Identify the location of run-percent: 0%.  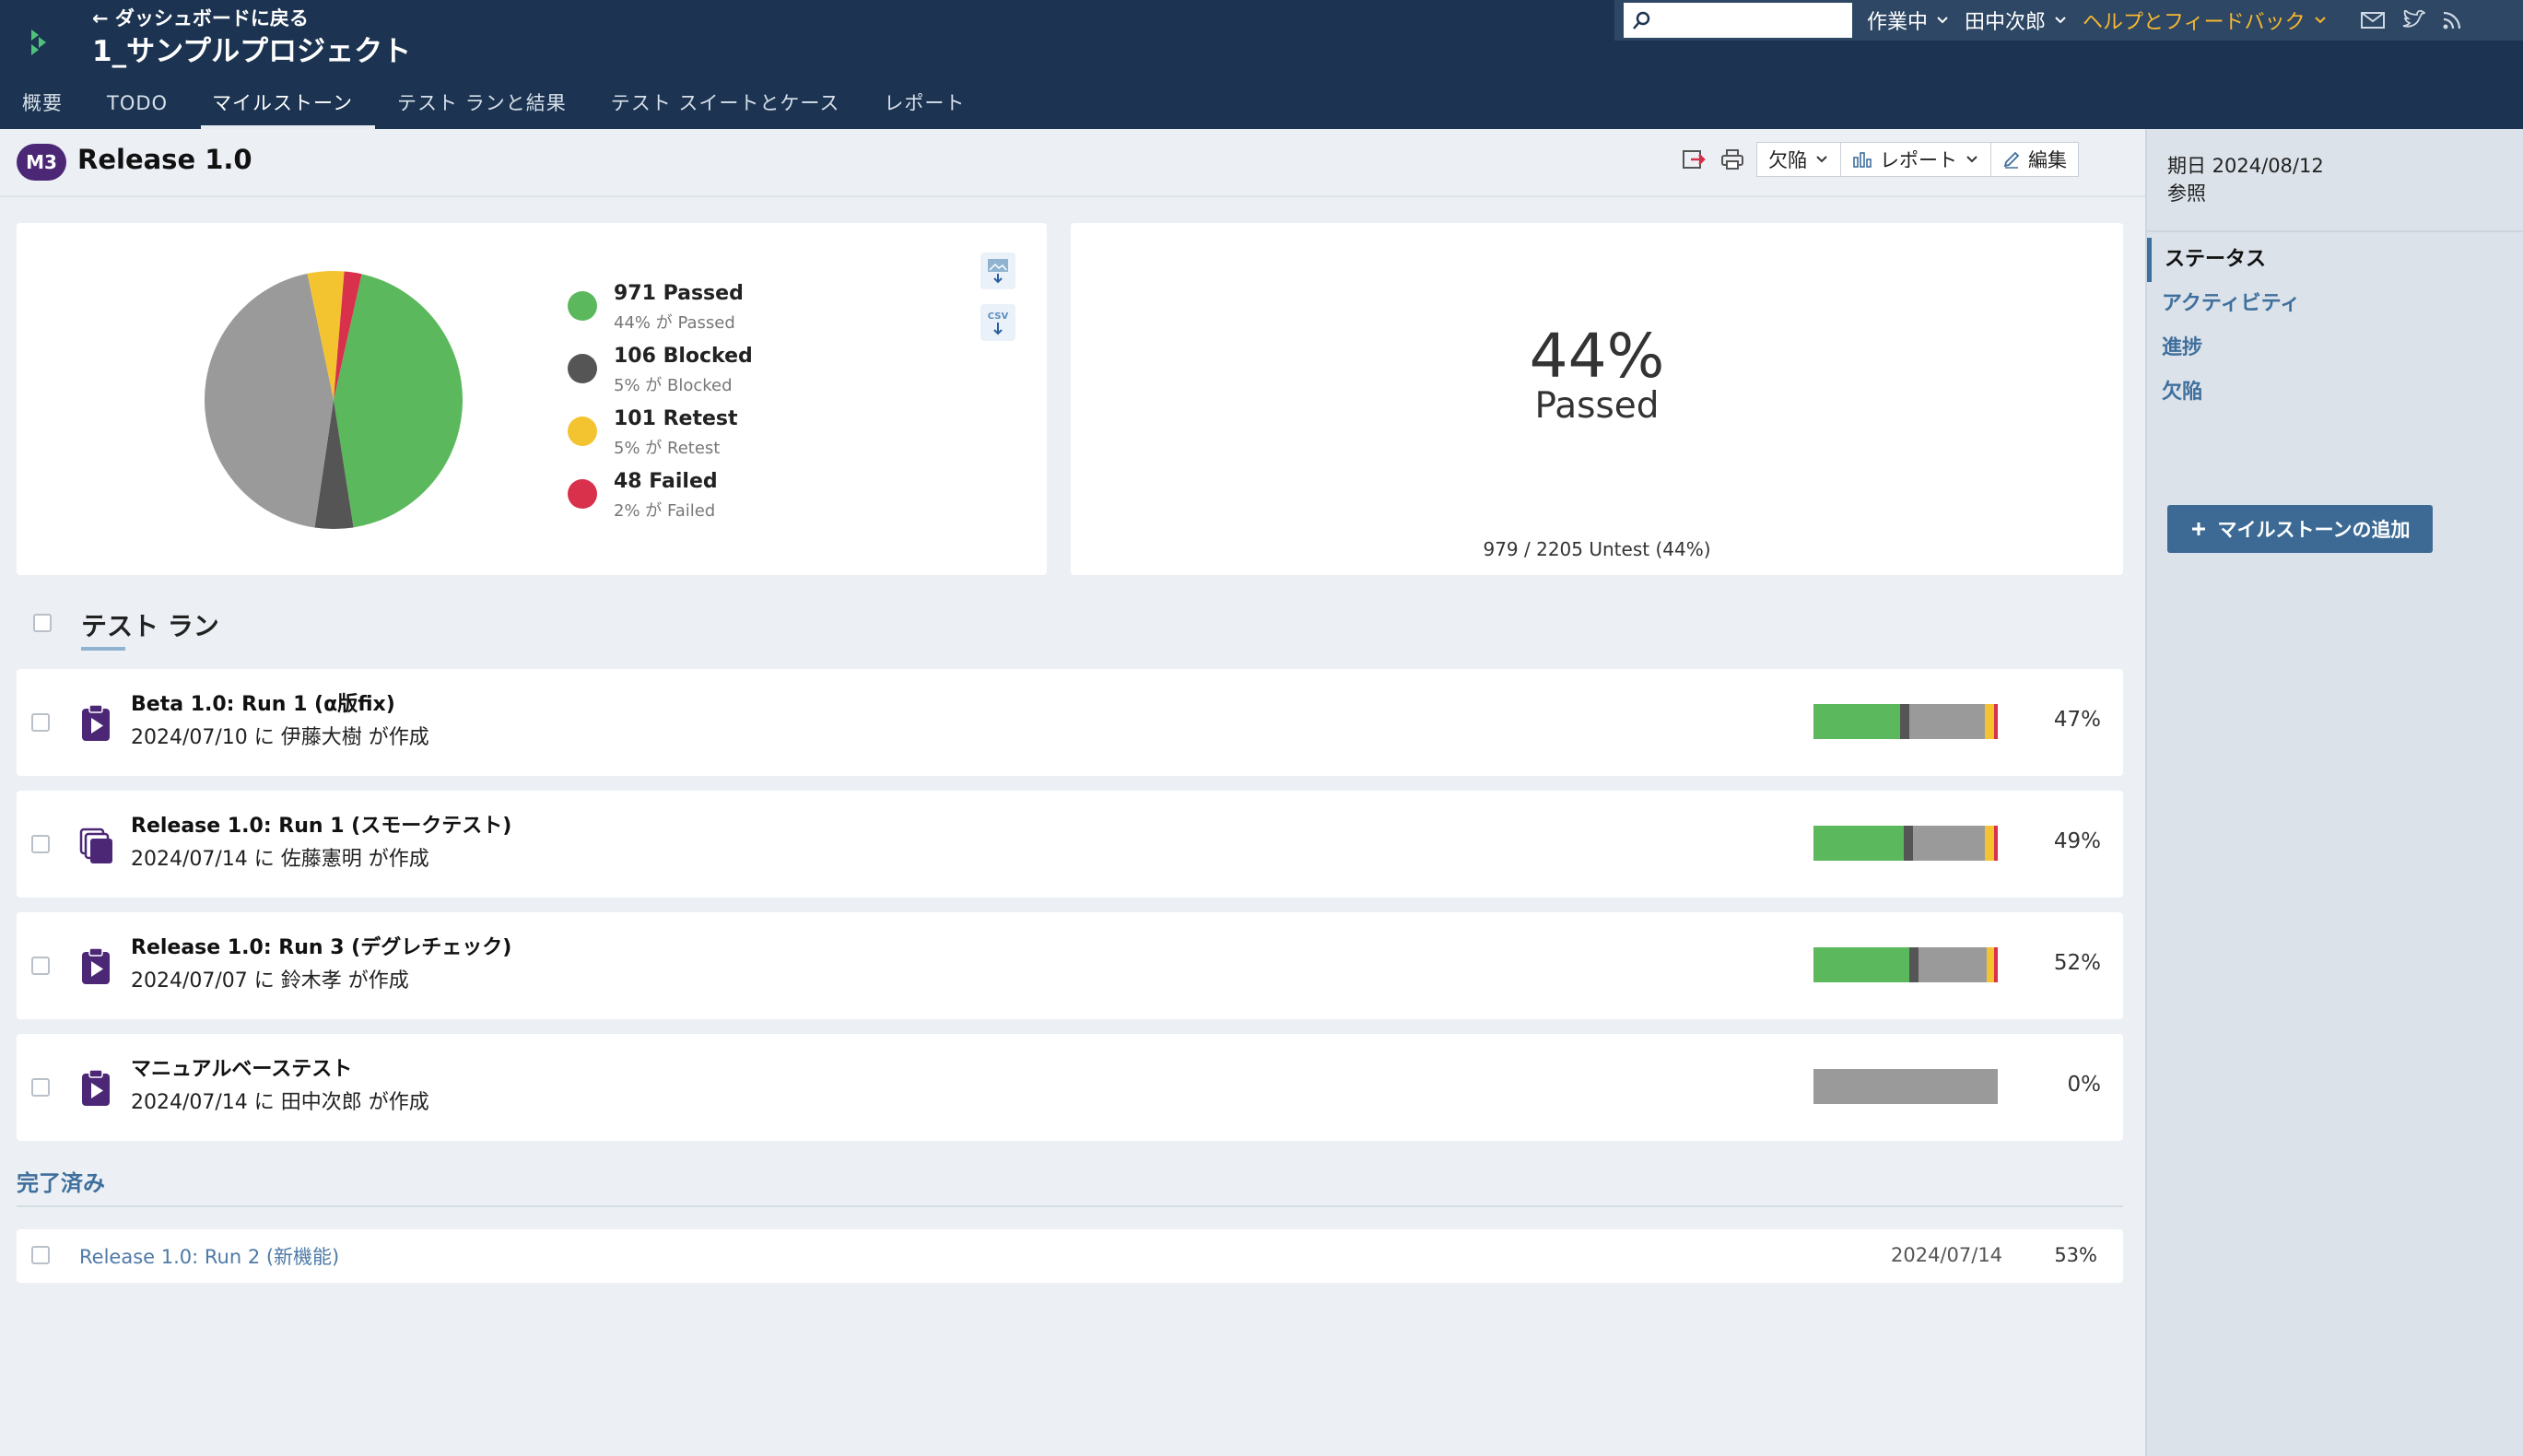
(2084, 1085).